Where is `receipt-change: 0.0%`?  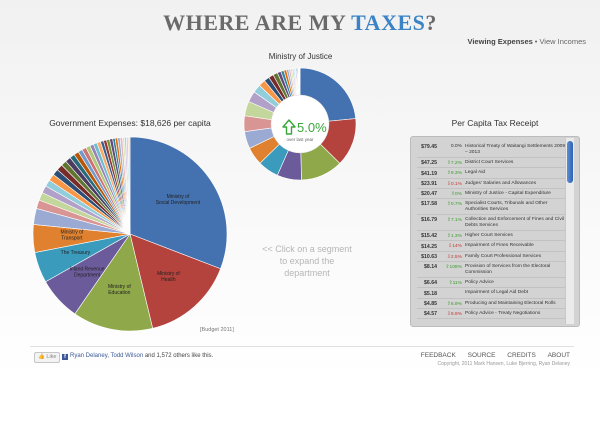 receipt-change: 0.0% is located at coordinates (451, 146).